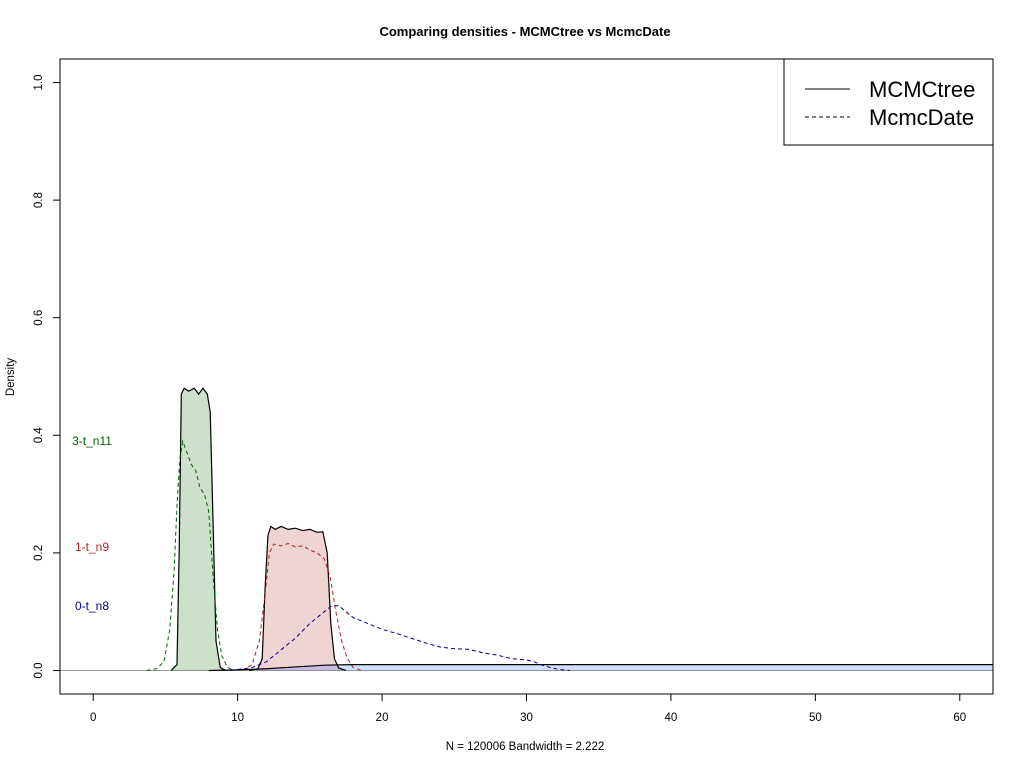 This screenshot has width=1024, height=768. Describe the element at coordinates (959, 718) in the screenshot. I see `x-tick-label: 60` at that location.